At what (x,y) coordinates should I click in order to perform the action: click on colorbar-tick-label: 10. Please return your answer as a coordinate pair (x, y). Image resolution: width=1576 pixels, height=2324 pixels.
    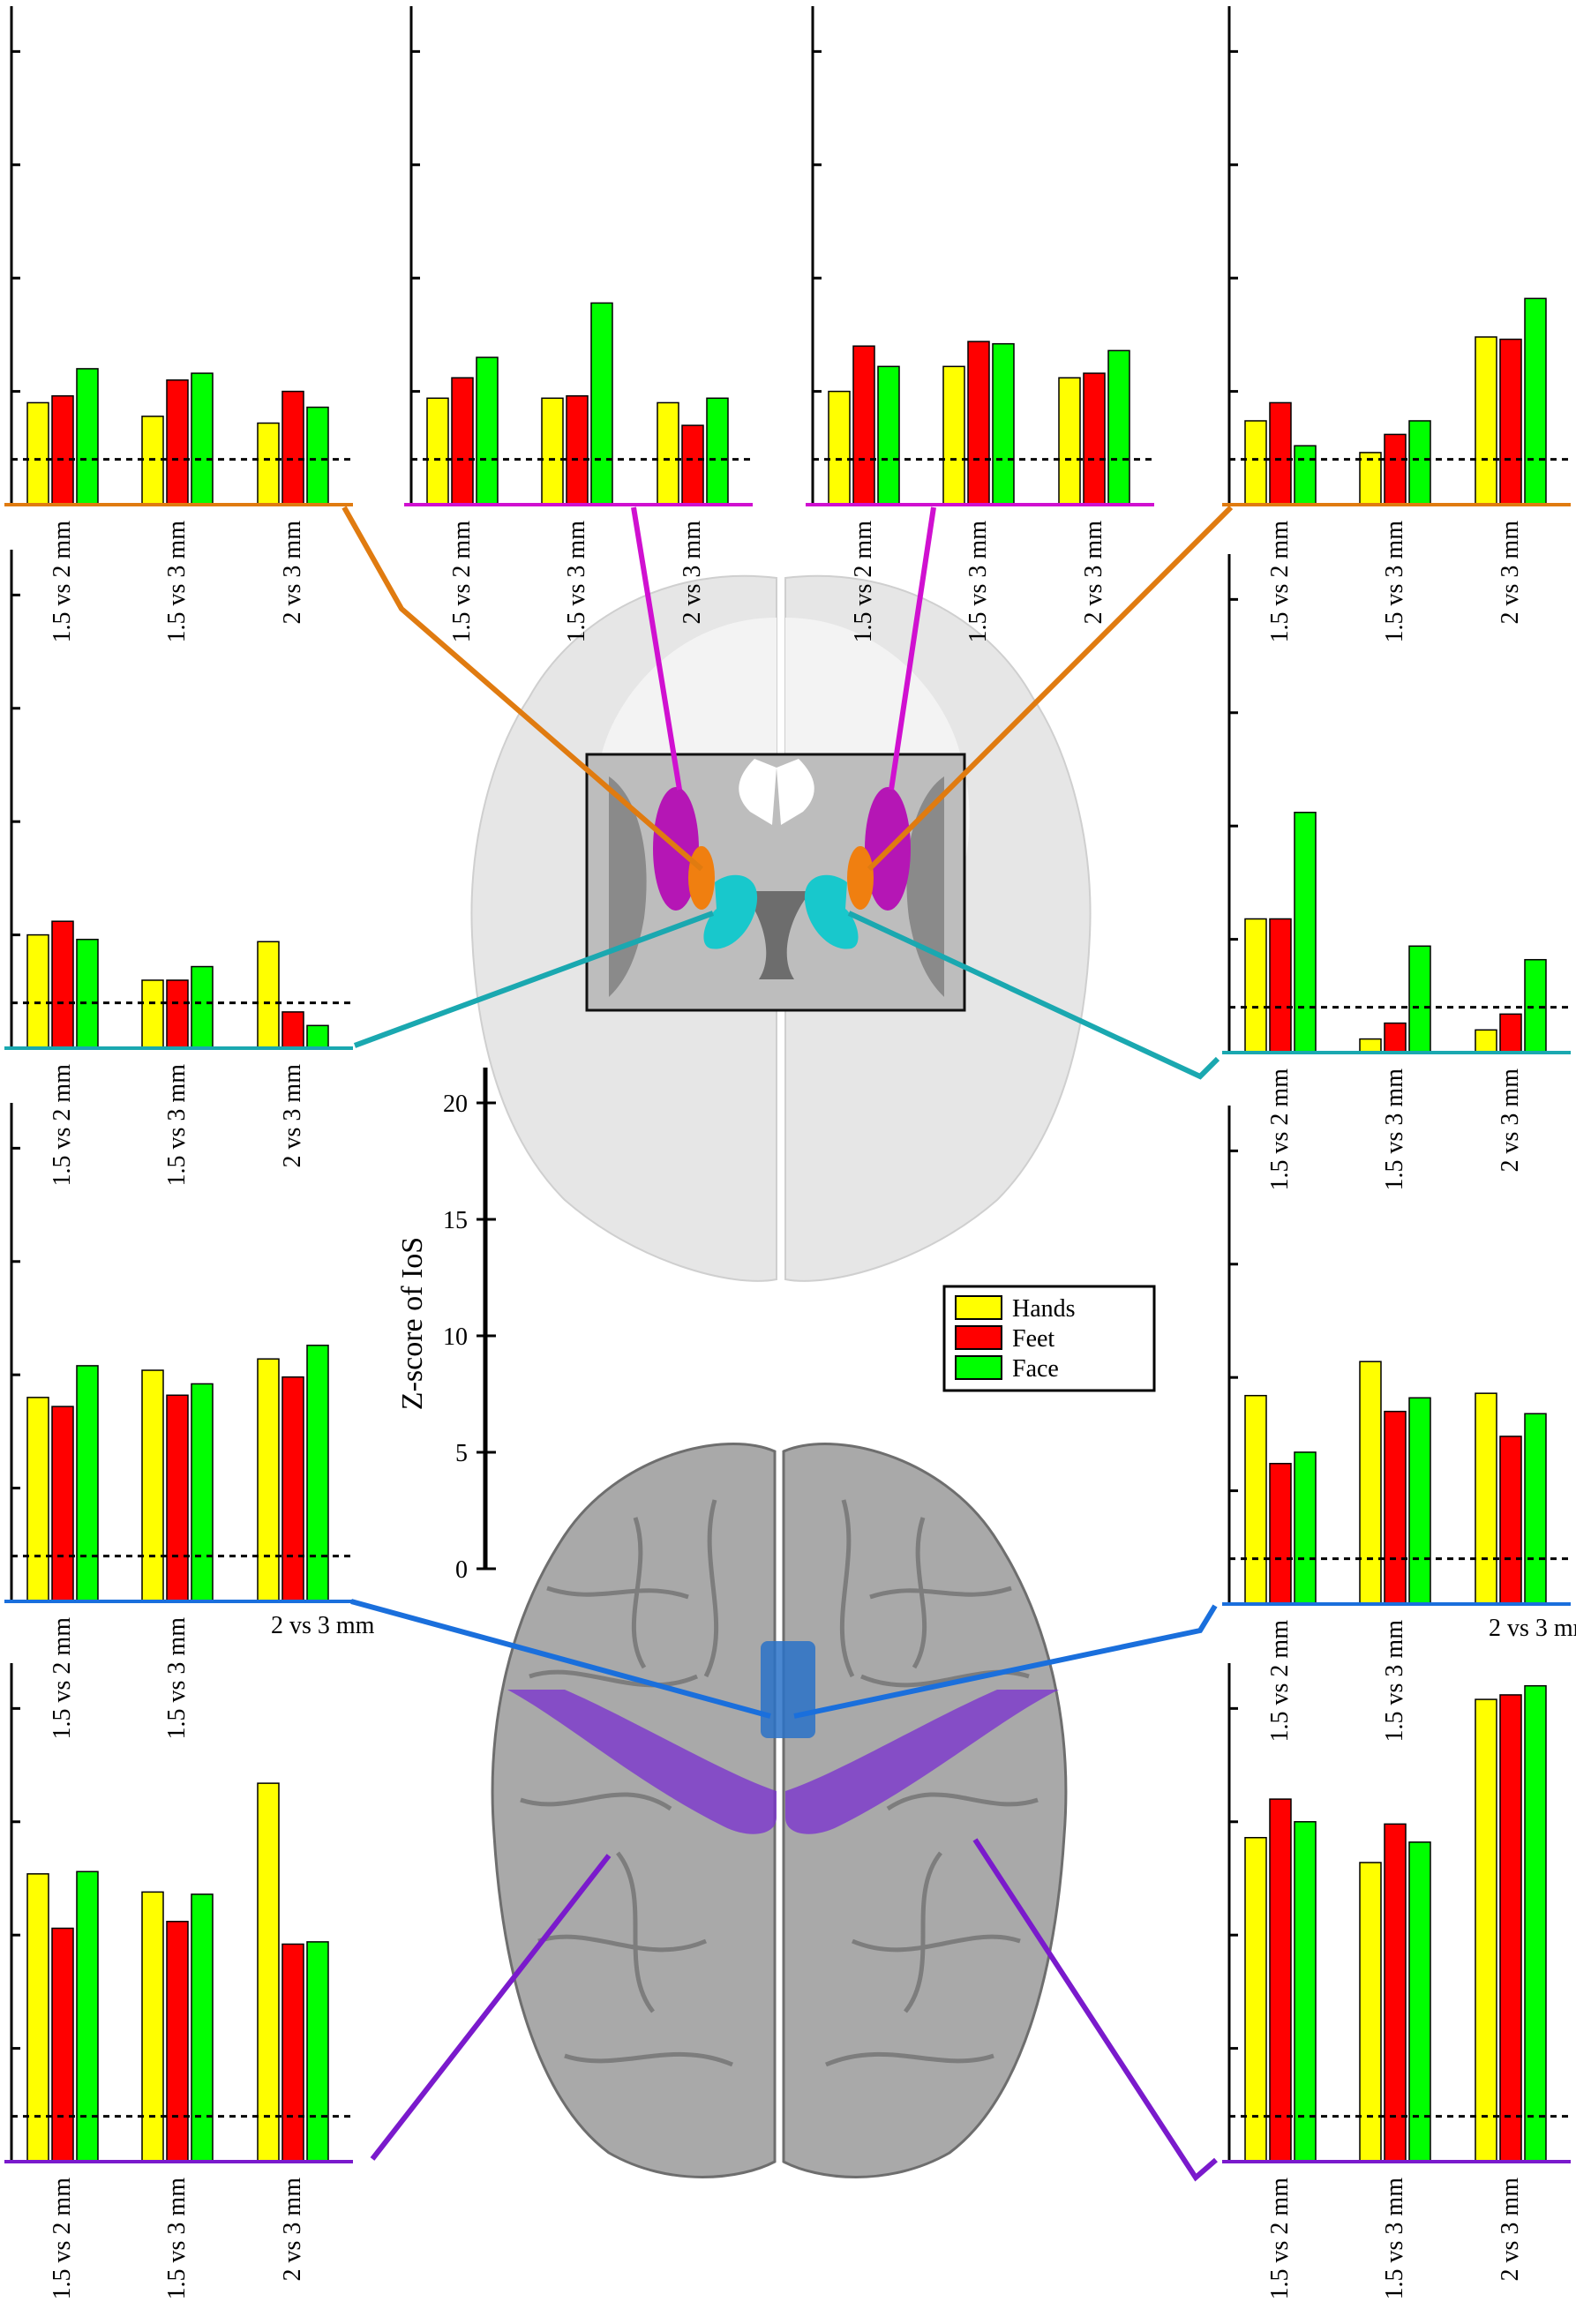
    Looking at the image, I should click on (455, 1337).